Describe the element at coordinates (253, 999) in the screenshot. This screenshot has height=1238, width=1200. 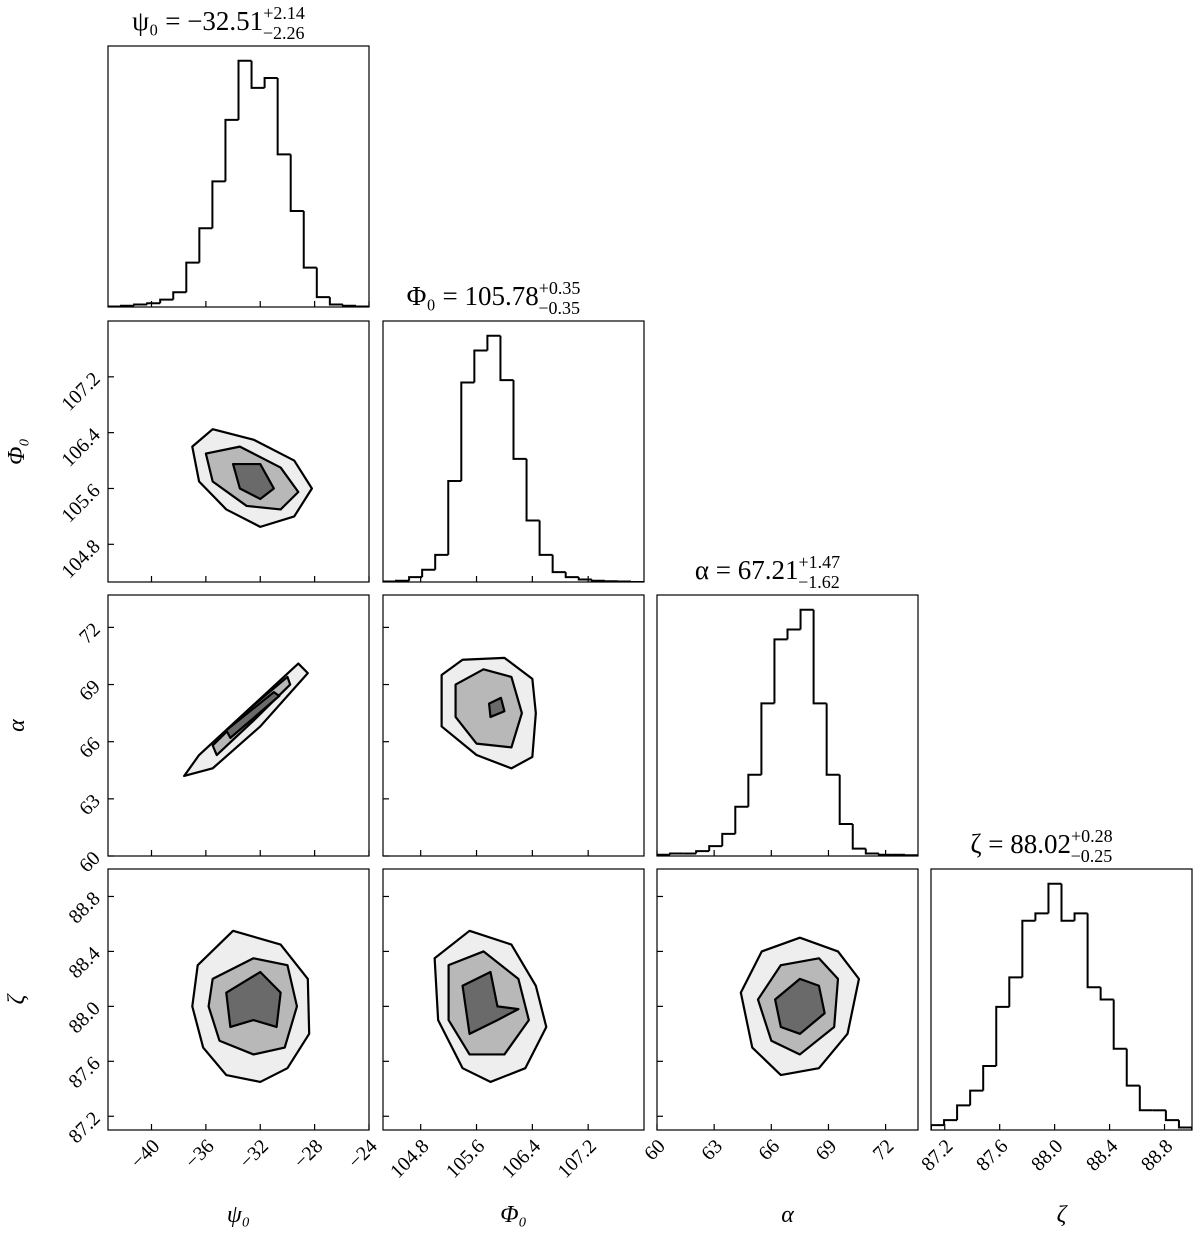
I see `contour` at that location.